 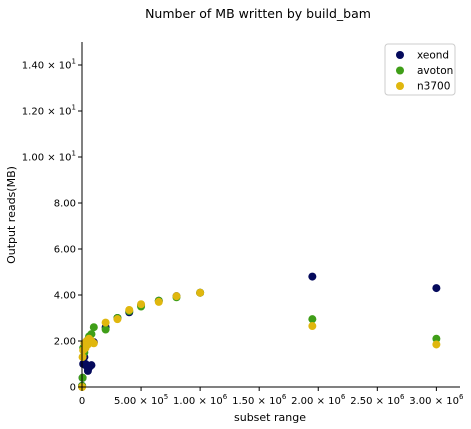 I want to click on y-tick-label: 1.00 × 10¹, so click(x=49, y=157).